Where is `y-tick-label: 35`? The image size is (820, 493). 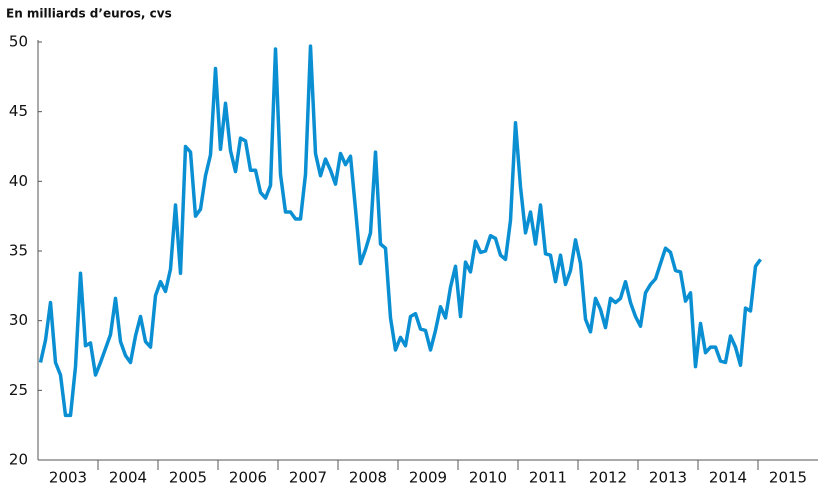
y-tick-label: 35 is located at coordinates (18, 251).